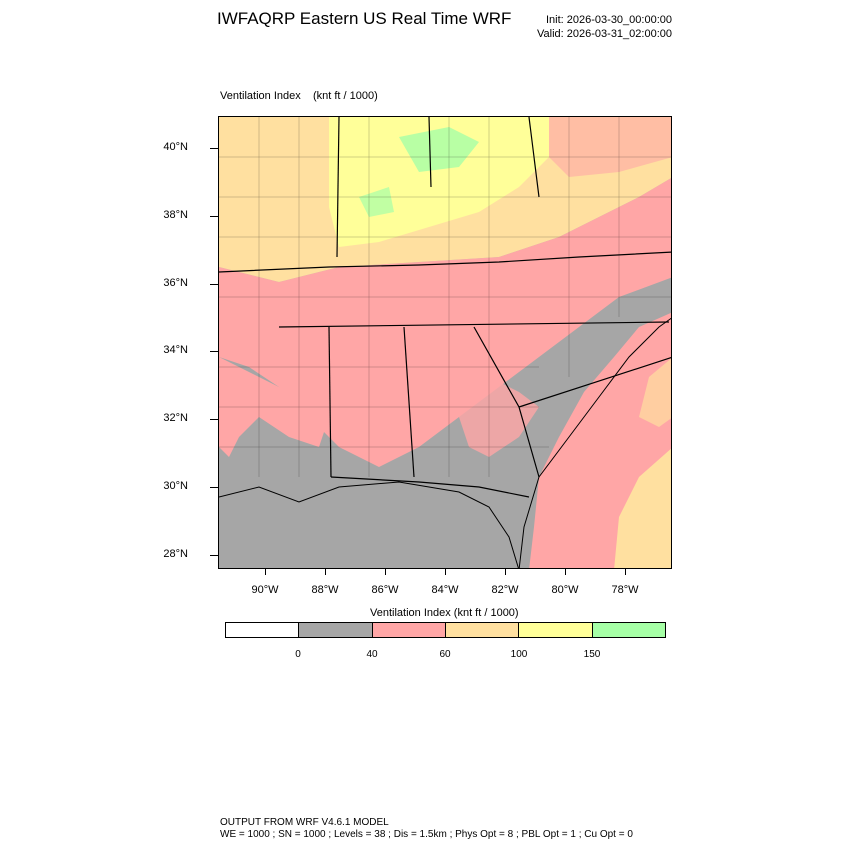 This screenshot has height=850, width=850. What do you see at coordinates (345, 96) in the screenshot?
I see `field-units: (knt ft / 1000)` at bounding box center [345, 96].